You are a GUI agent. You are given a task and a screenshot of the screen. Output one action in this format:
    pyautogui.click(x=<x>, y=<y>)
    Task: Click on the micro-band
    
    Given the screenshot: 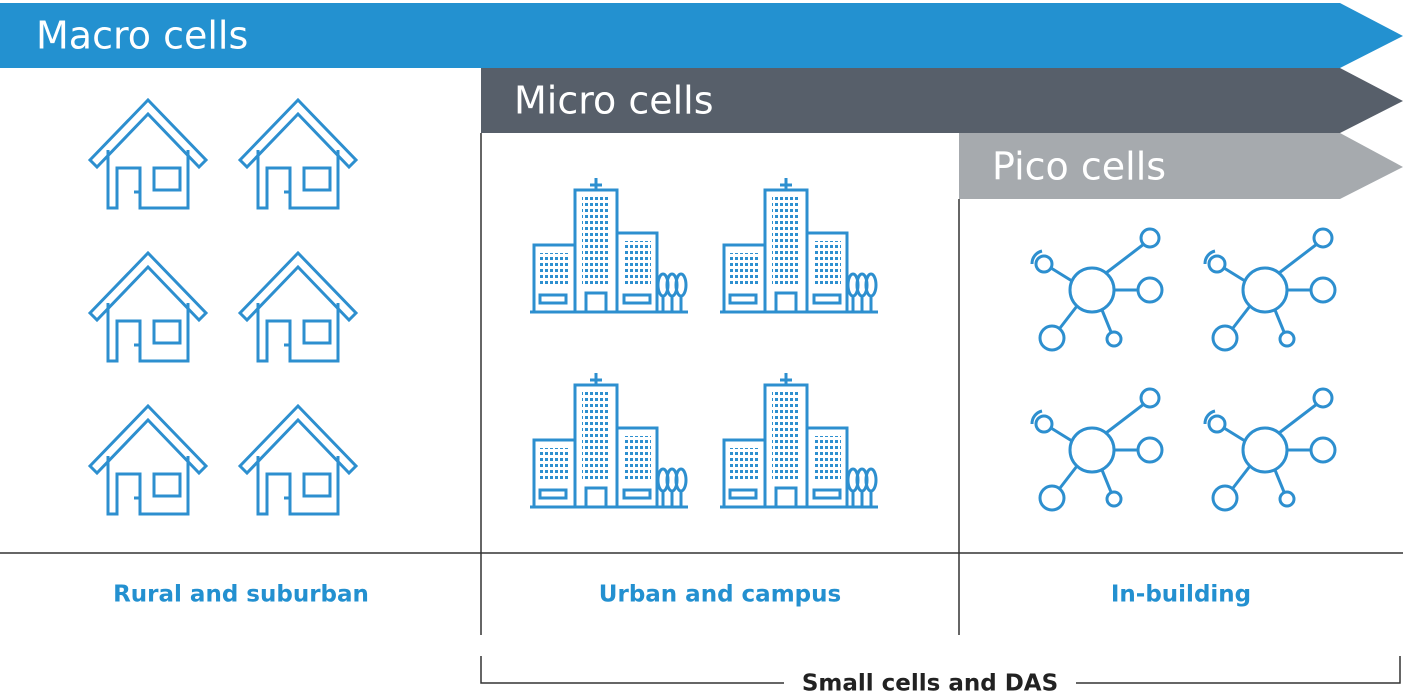 What is the action you would take?
    pyautogui.click(x=942, y=100)
    